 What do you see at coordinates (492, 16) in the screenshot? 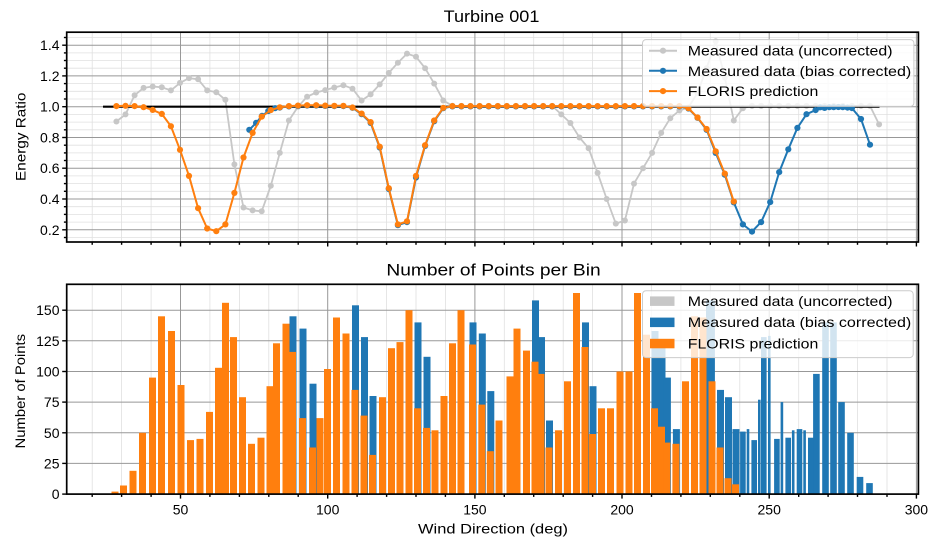
I see `svg-text: Turbine 001` at bounding box center [492, 16].